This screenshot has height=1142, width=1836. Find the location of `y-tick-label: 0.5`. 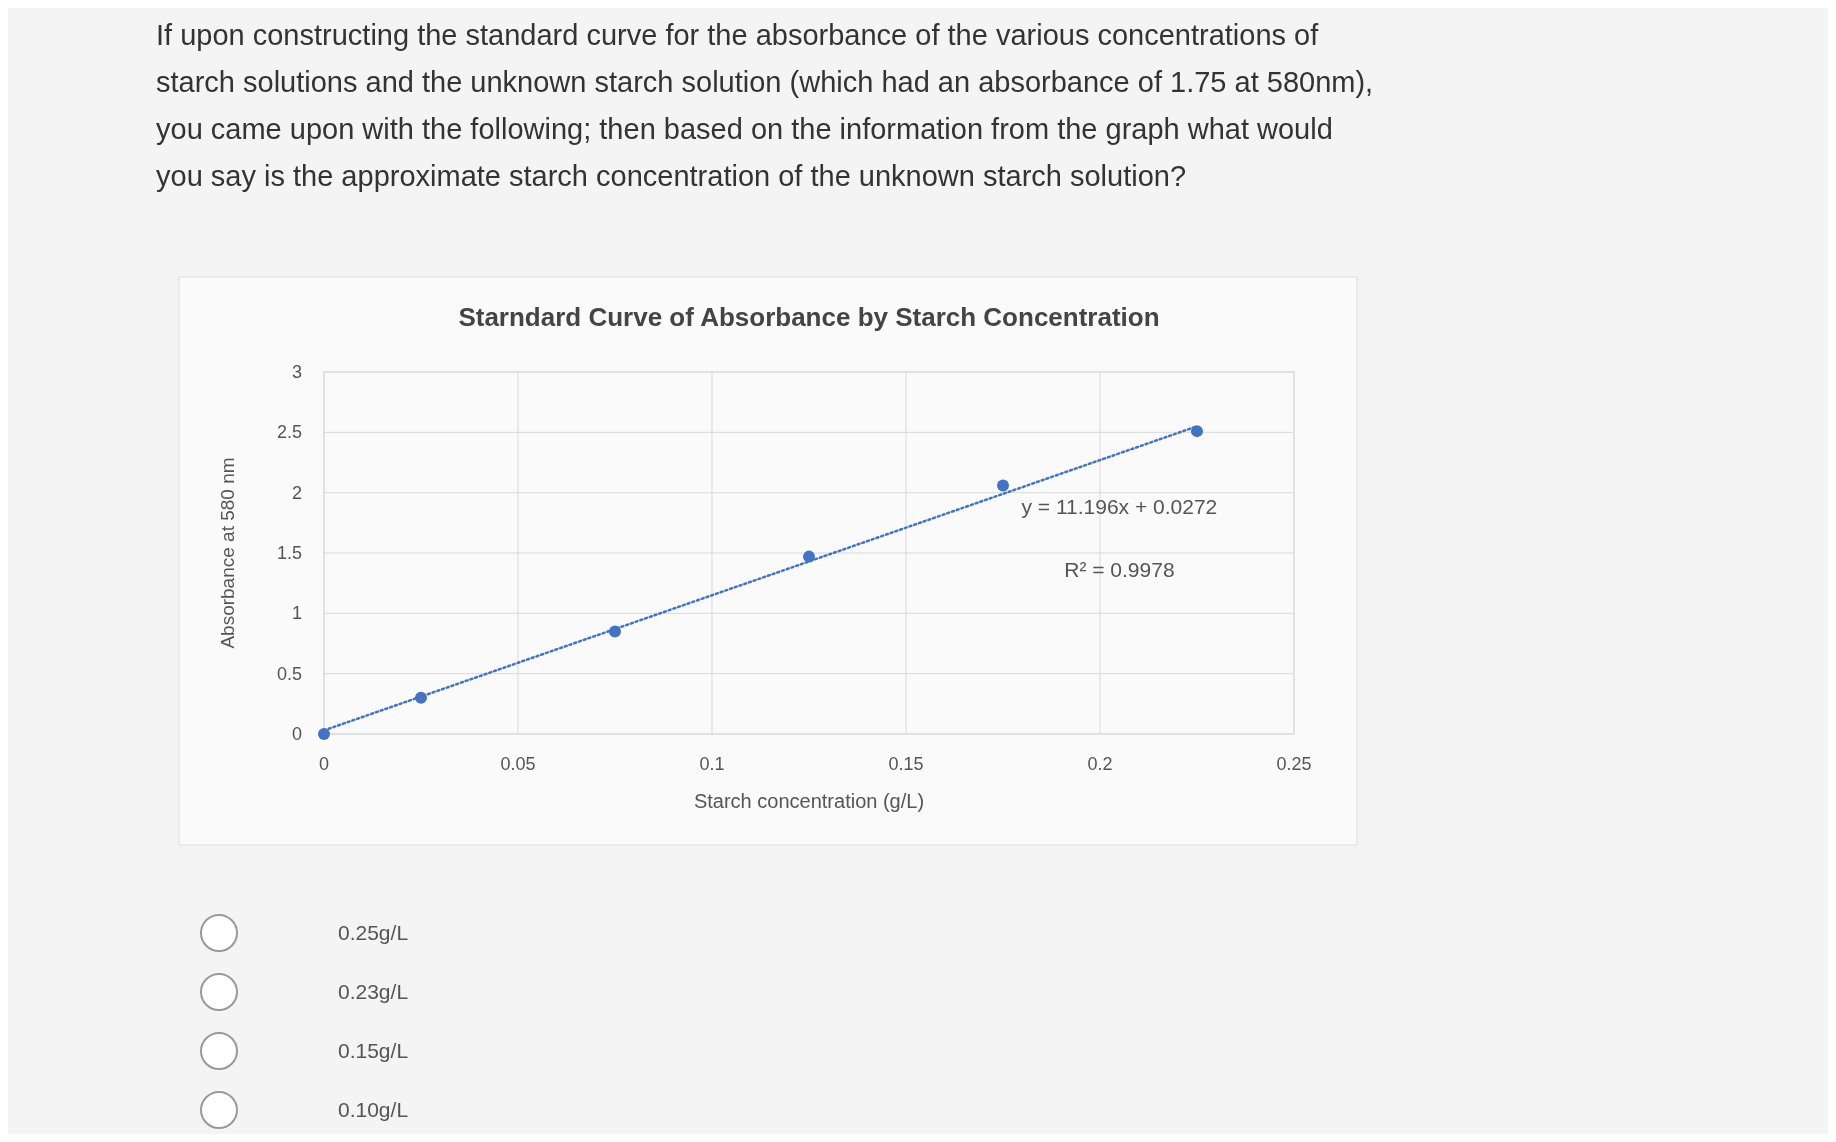

y-tick-label: 0.5 is located at coordinates (289, 673).